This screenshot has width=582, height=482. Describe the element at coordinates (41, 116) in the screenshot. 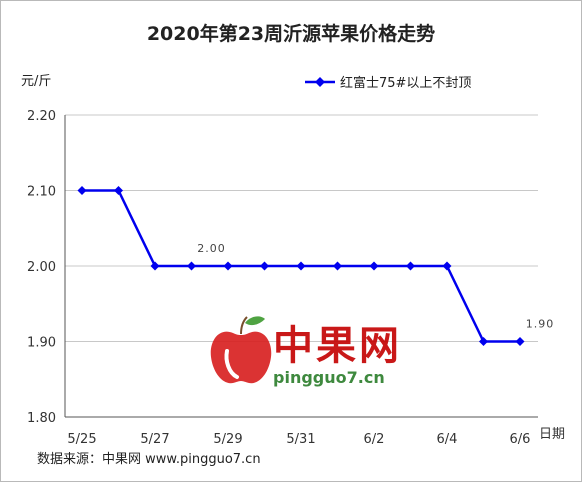

I see `y-tick-label-4: 2.20` at that location.